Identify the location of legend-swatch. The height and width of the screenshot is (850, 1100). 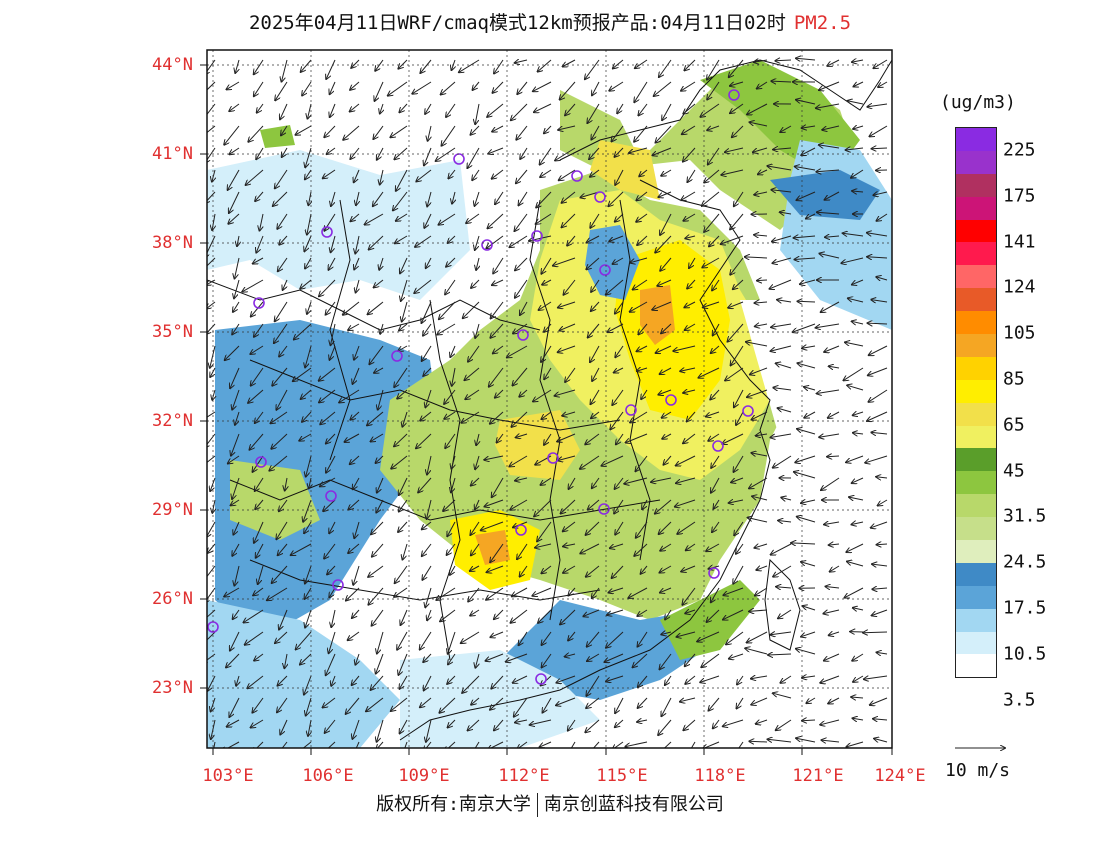
(976, 414).